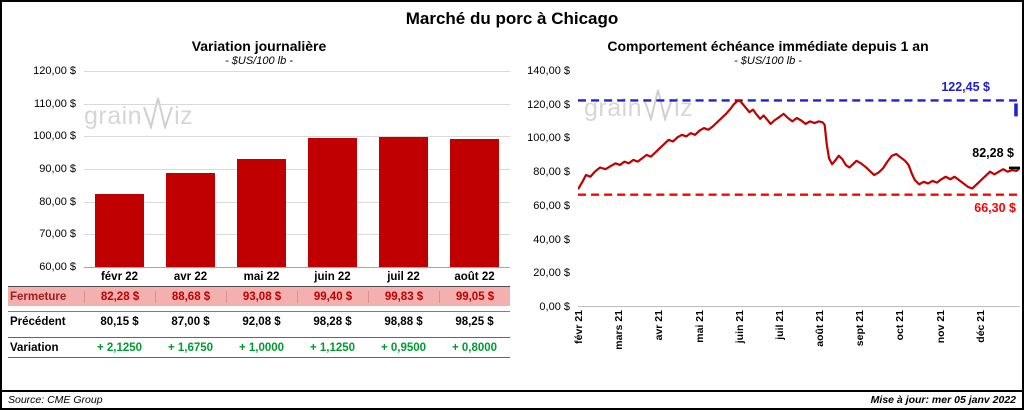 The width and height of the screenshot is (1024, 410). What do you see at coordinates (113, 116) in the screenshot?
I see `watermark-text-grain: grain` at bounding box center [113, 116].